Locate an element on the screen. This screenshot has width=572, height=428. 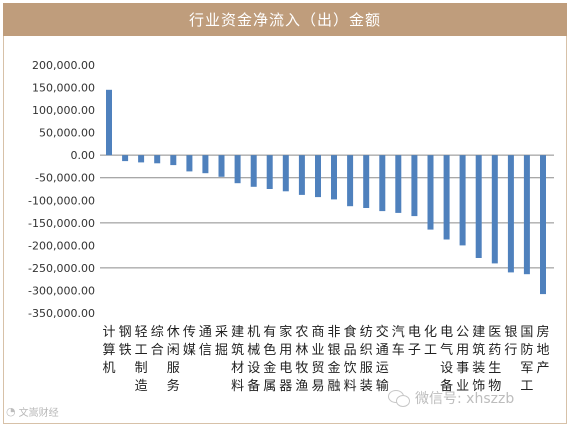
x-category-label: 通信 is located at coordinates (205, 341).